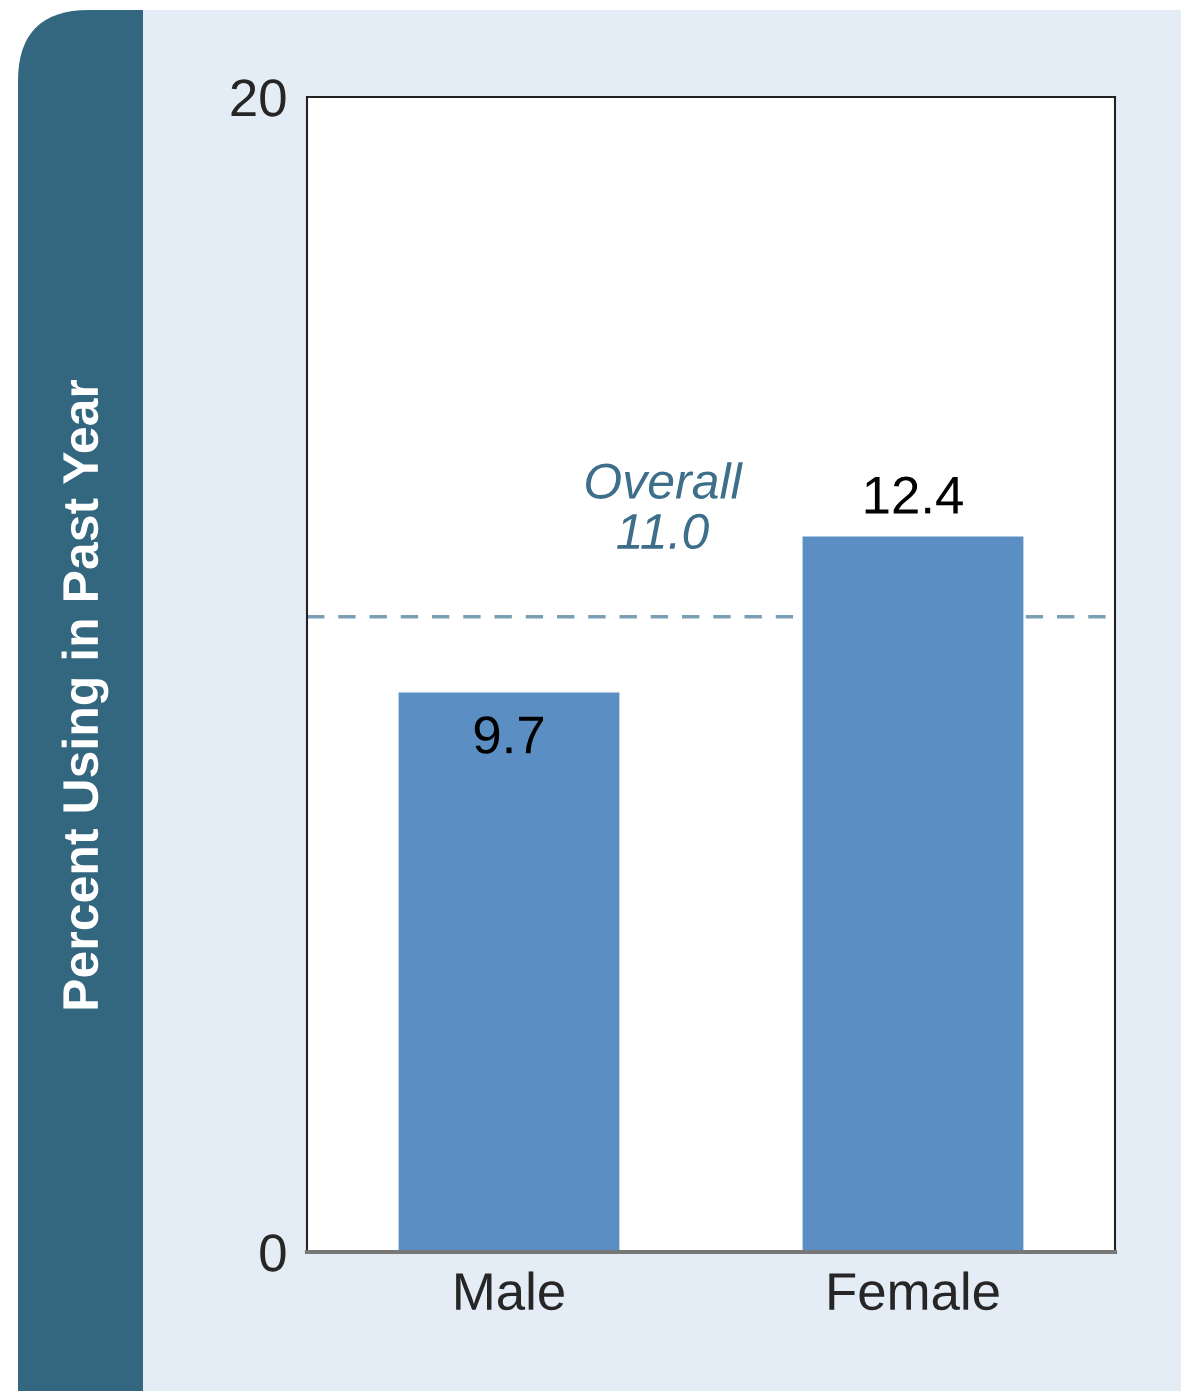 This screenshot has width=1181, height=1391. Describe the element at coordinates (273, 1253) in the screenshot. I see `y-tick-label: 0` at that location.